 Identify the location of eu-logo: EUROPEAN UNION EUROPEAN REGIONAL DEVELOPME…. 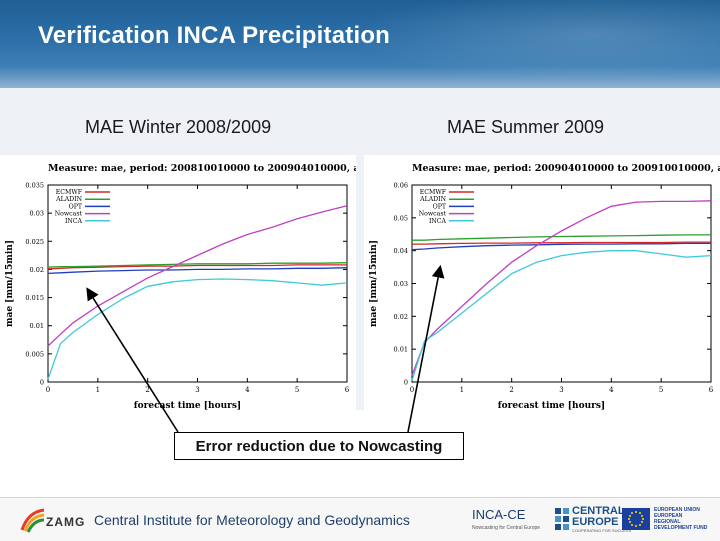
(666, 520).